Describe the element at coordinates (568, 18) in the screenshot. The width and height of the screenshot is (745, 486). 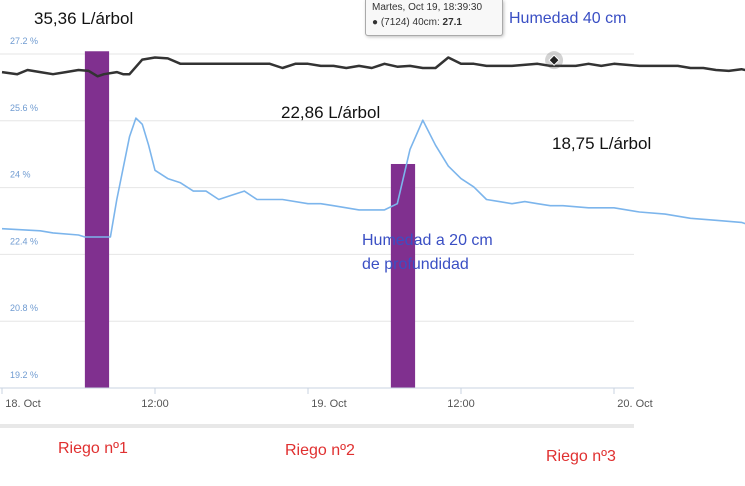
I see `series-label-40cm: Humedad 40 cm` at that location.